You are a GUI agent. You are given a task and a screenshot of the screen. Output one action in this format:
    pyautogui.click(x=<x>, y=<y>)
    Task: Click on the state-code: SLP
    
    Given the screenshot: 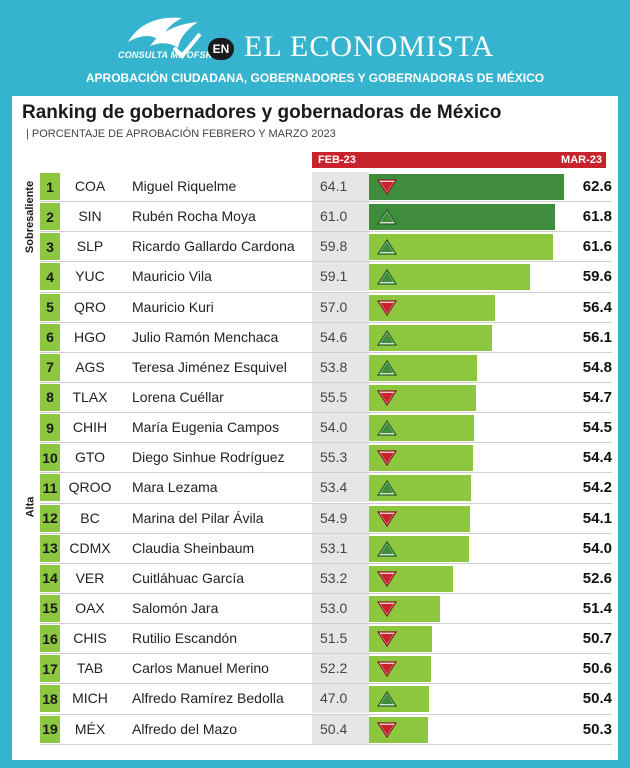 What is the action you would take?
    pyautogui.click(x=90, y=246)
    